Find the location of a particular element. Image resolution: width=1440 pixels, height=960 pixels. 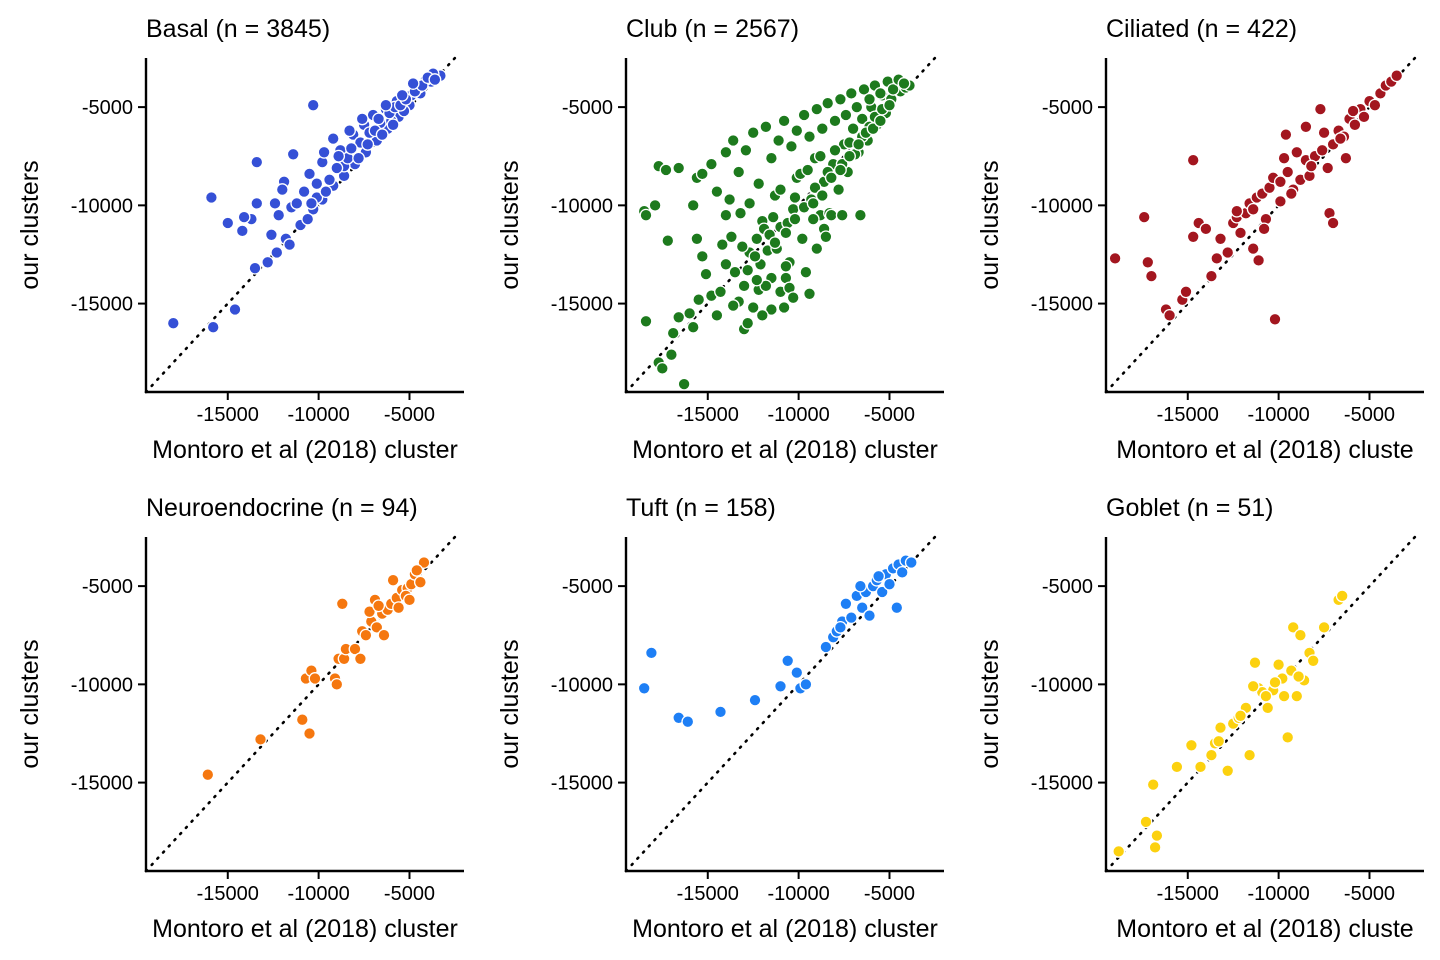

panel-title: Basal (n = 3845) is located at coordinates (238, 29).